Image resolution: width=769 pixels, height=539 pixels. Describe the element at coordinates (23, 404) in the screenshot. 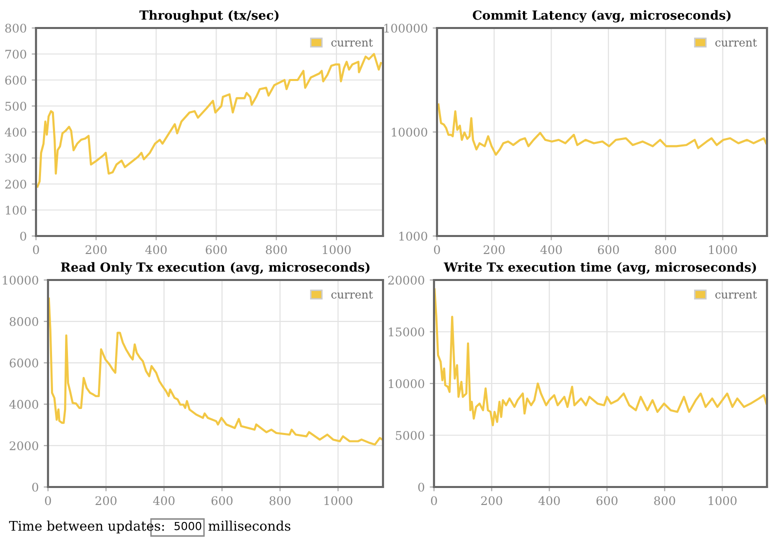

I see `y-tick-label: 4000` at that location.